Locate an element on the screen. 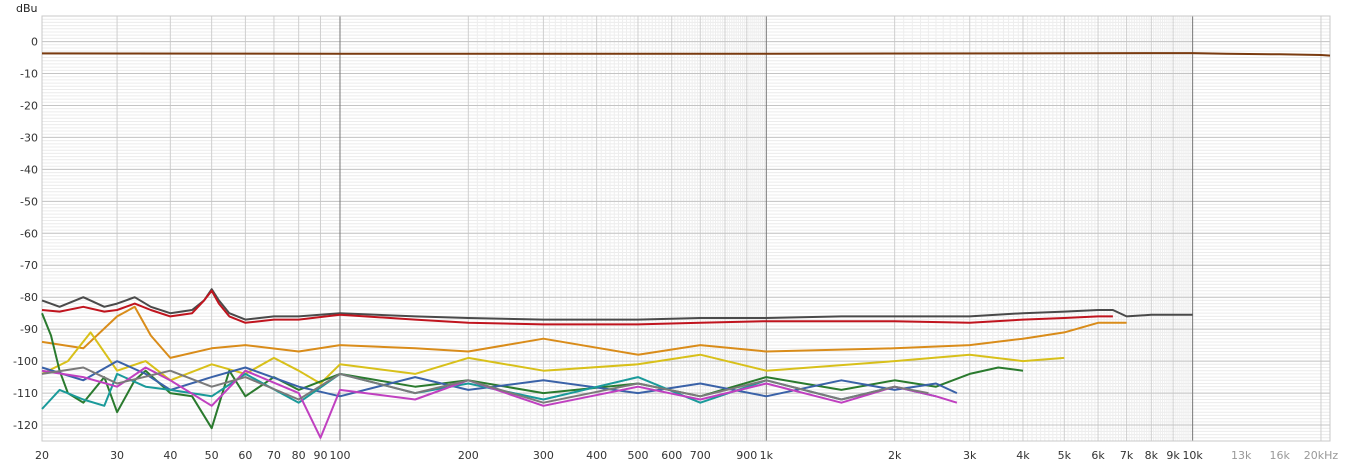 Image resolution: width=1350 pixels, height=467 pixels. x-tick-label: 4k is located at coordinates (1023, 455).